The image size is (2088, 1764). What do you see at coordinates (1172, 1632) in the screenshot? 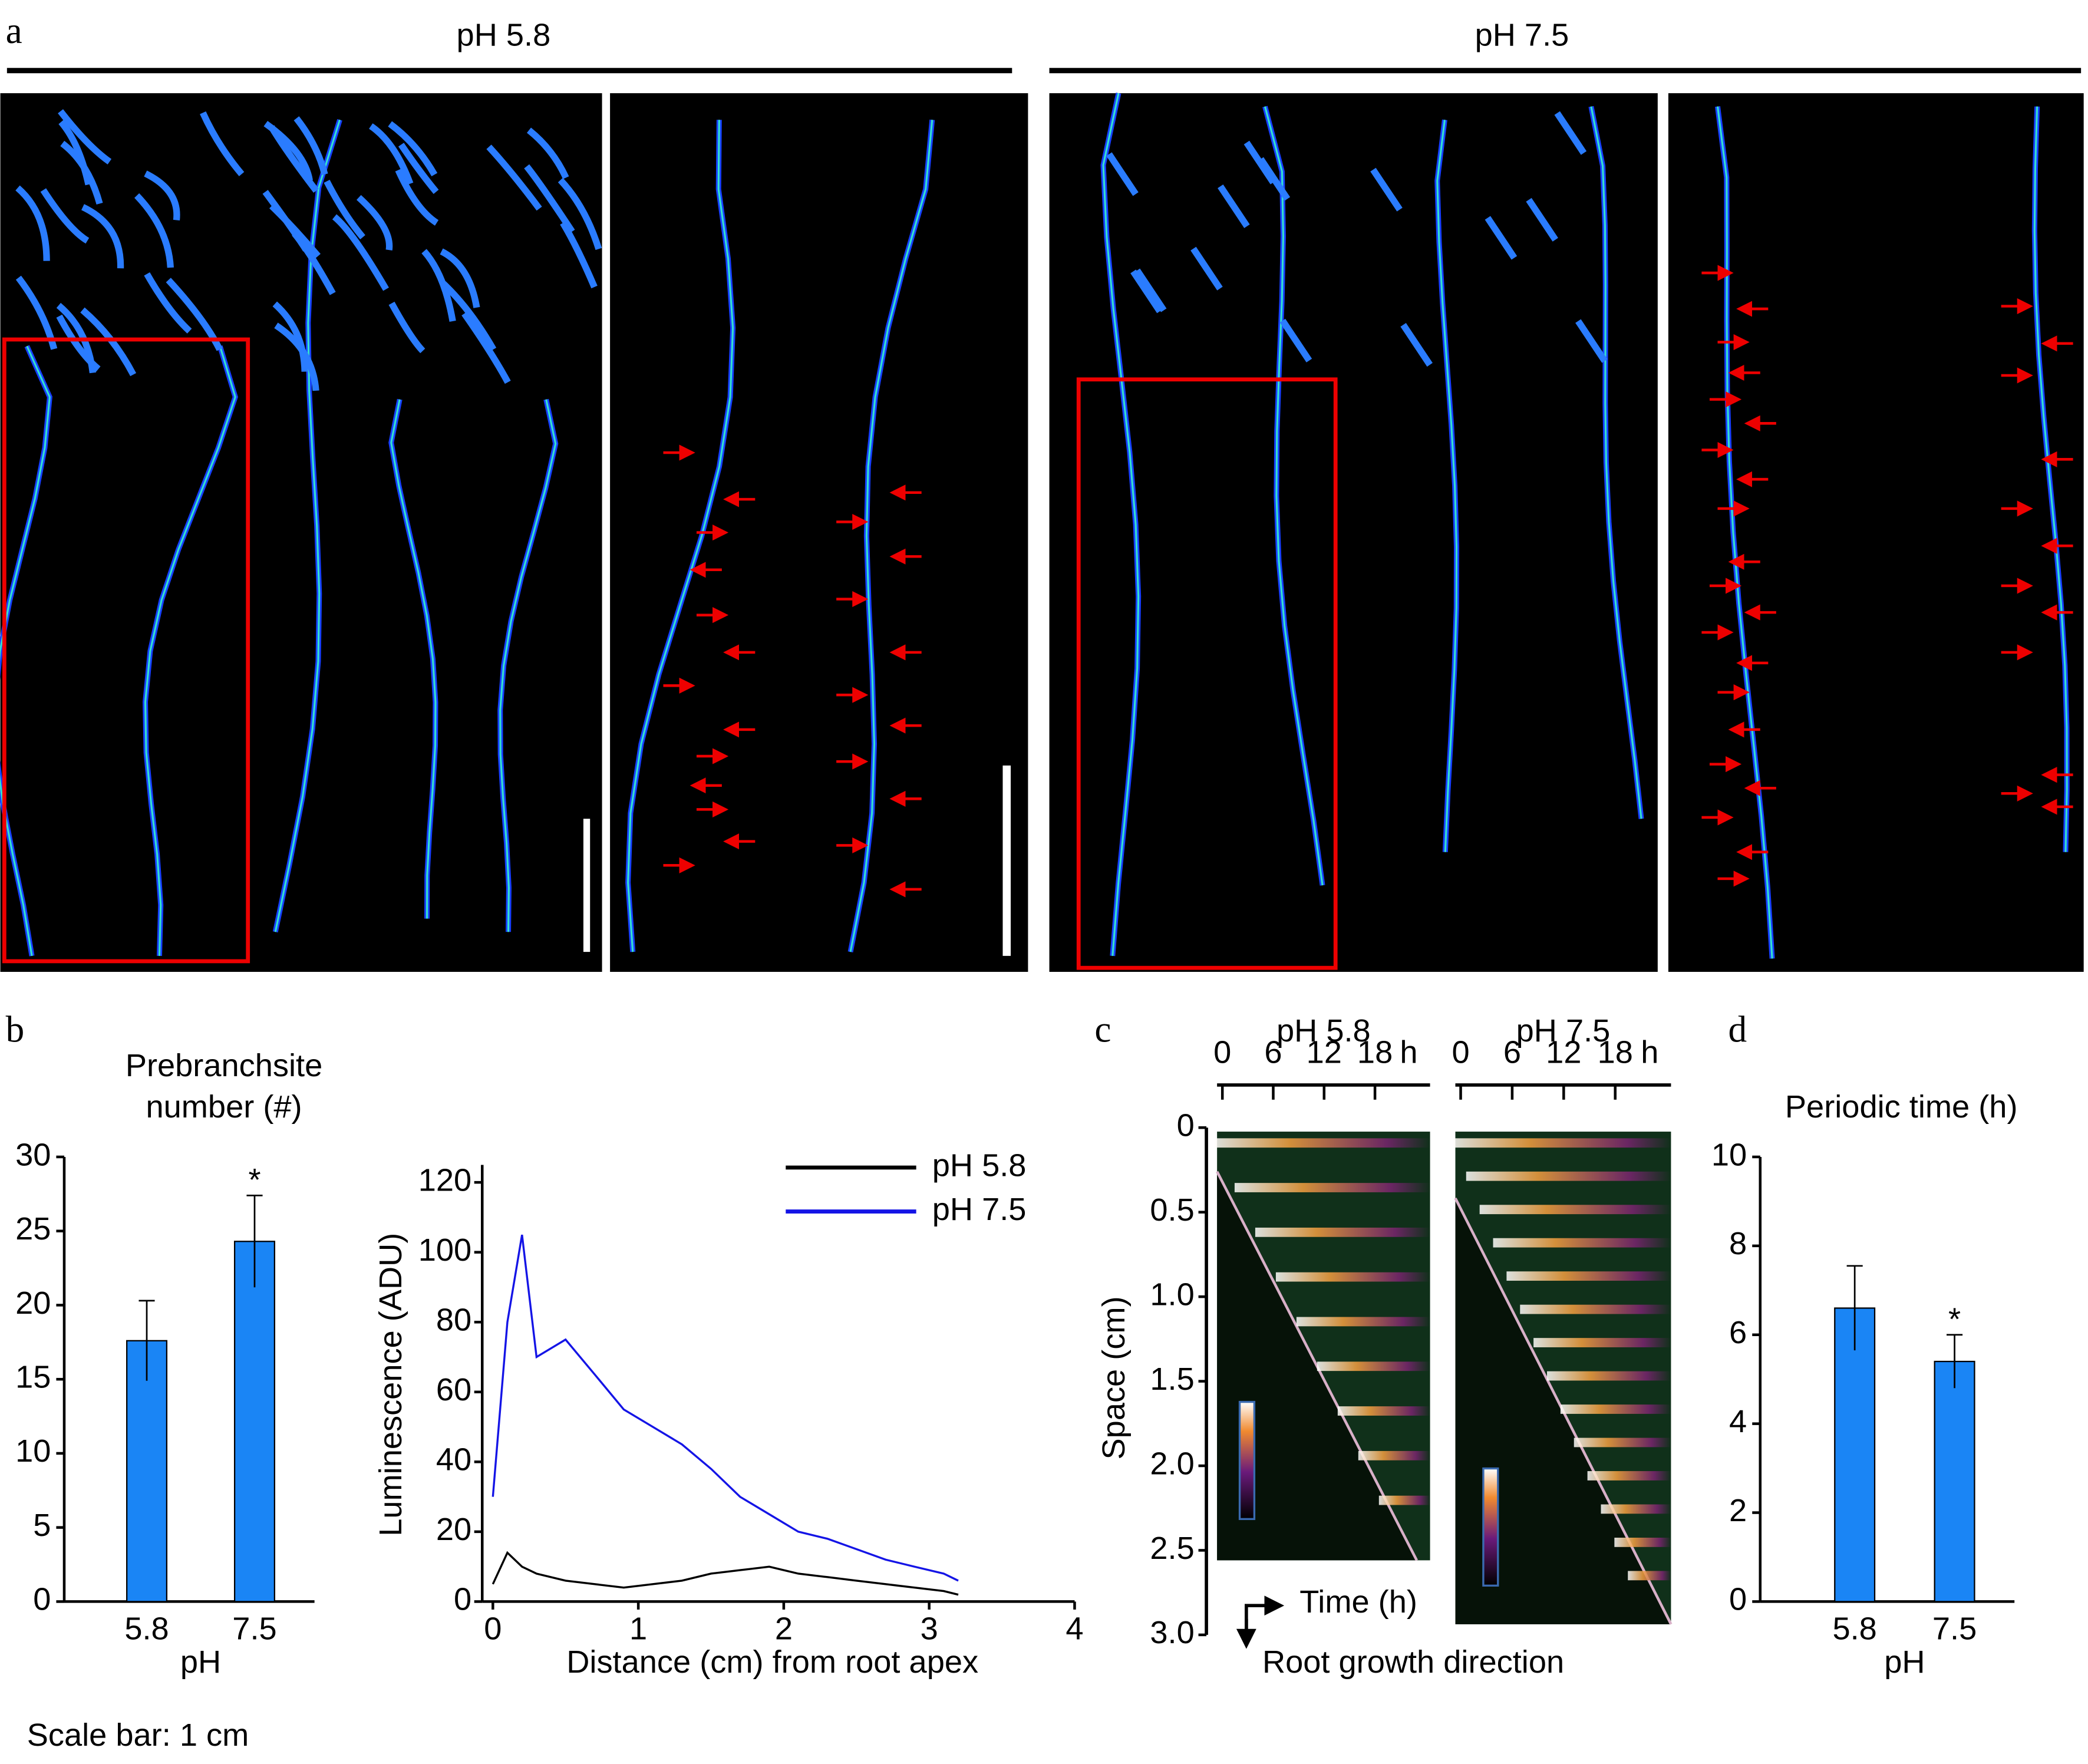
I see `y-tick-label: 3.0` at bounding box center [1172, 1632].